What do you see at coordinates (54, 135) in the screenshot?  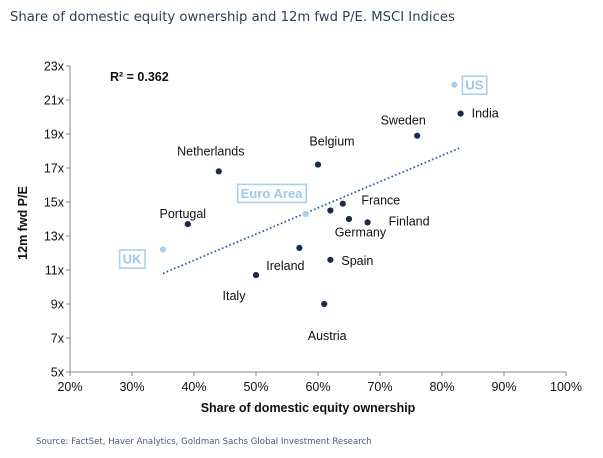 I see `y-tick-label: 19x` at bounding box center [54, 135].